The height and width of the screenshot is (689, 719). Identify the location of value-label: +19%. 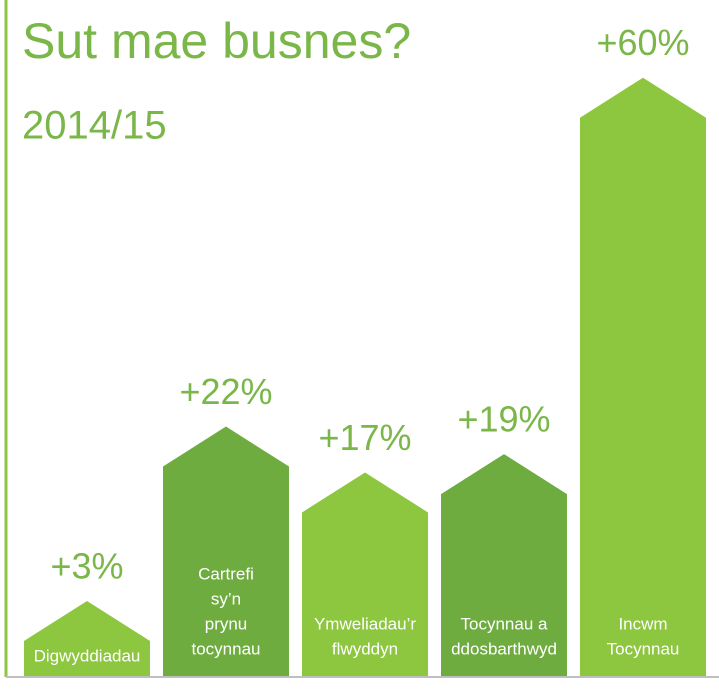
(503, 419).